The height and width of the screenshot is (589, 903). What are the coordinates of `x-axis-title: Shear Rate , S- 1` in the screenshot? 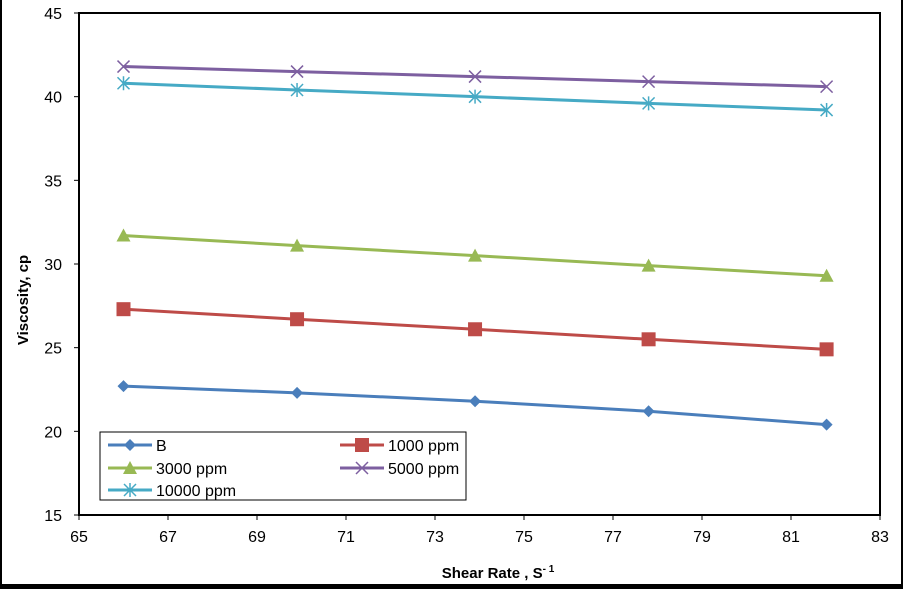 It's located at (498, 573).